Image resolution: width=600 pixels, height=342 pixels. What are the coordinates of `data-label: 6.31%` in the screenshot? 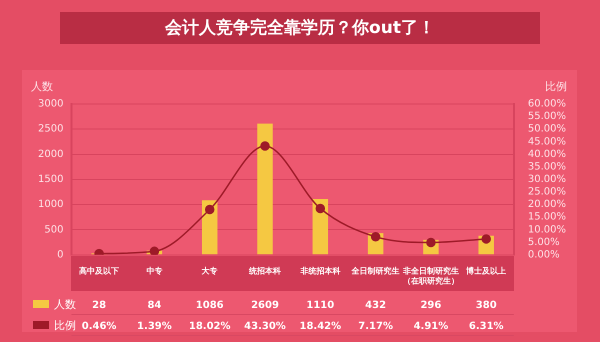 It's located at (486, 326).